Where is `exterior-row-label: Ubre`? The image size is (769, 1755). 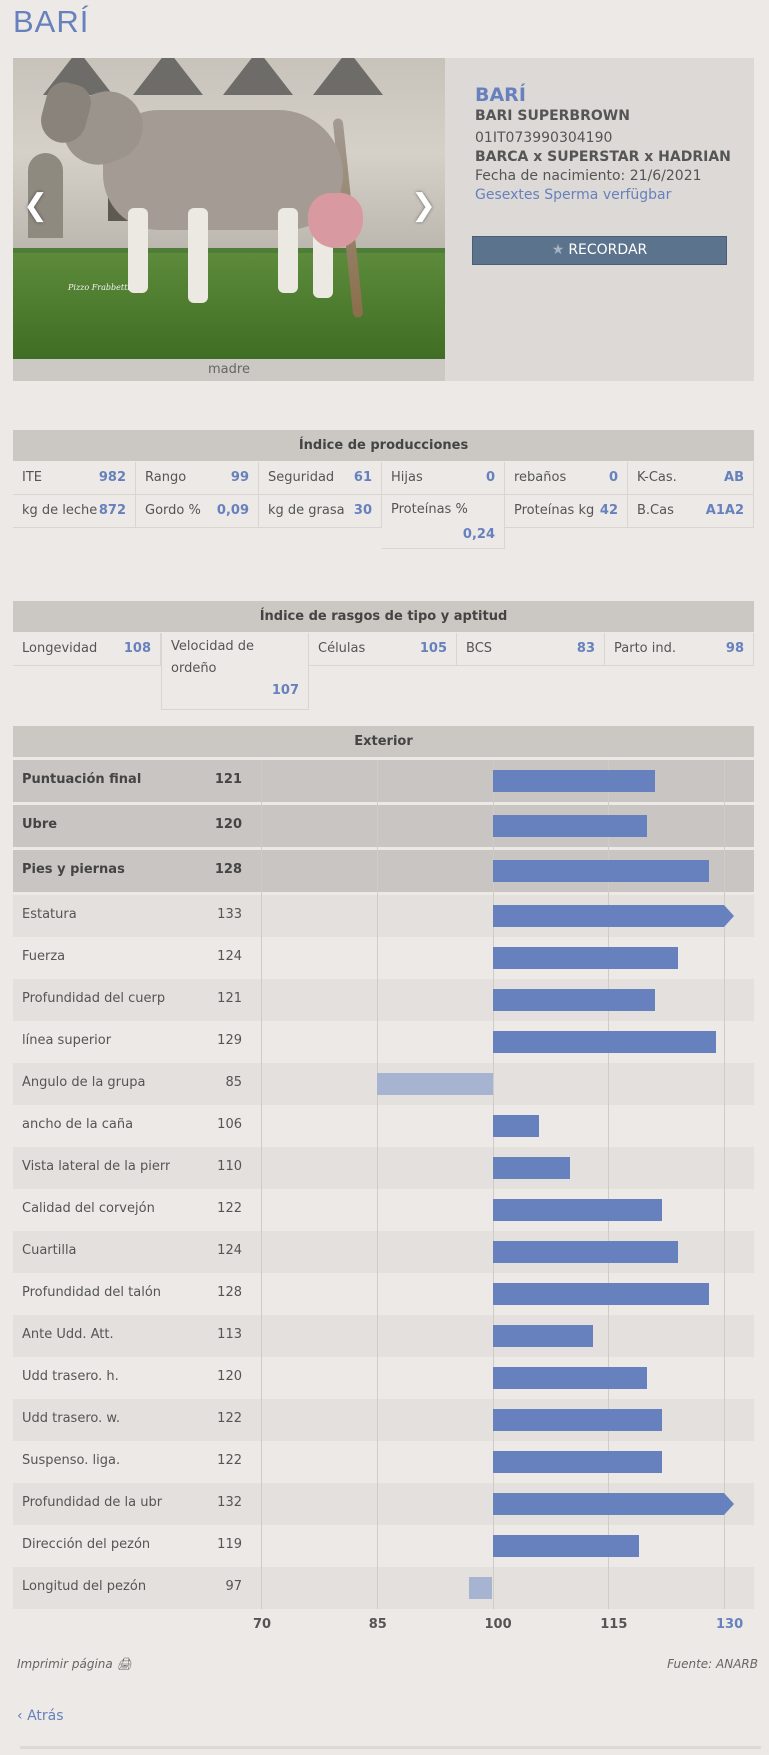 exterior-row-label: Ubre is located at coordinates (40, 824).